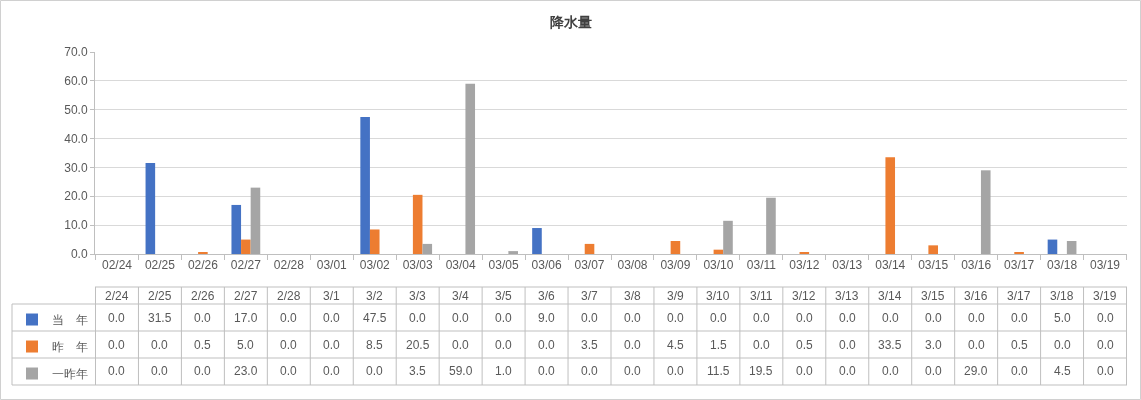 This screenshot has width=1141, height=400. Describe the element at coordinates (718, 265) in the screenshot. I see `x-tick-label: 03/10` at that location.